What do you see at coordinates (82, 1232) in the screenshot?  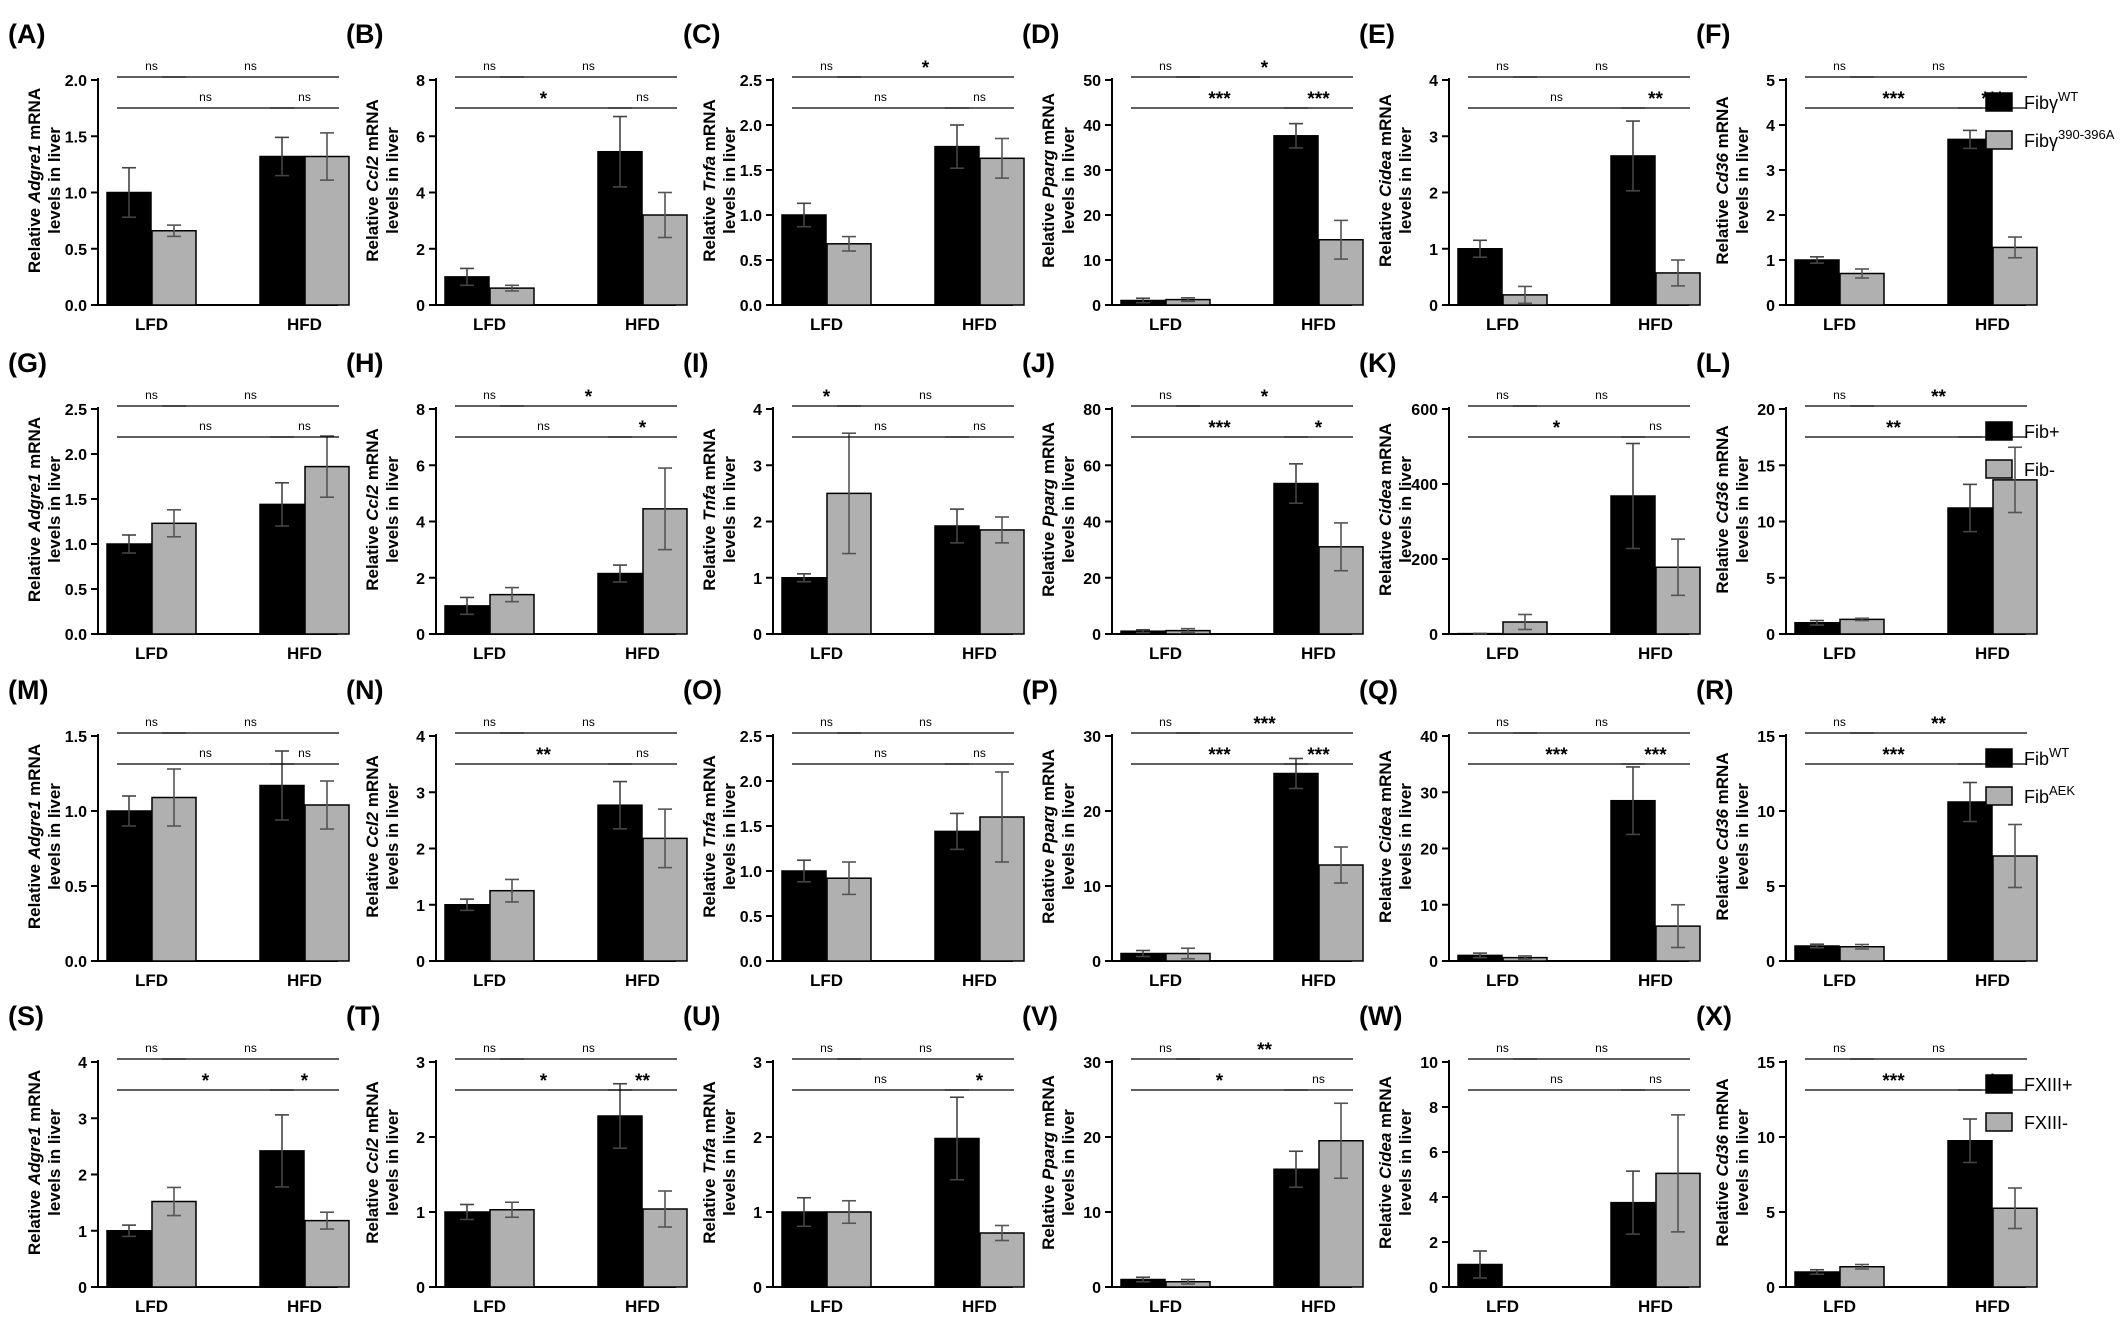 I see `y-tick-label: 1` at bounding box center [82, 1232].